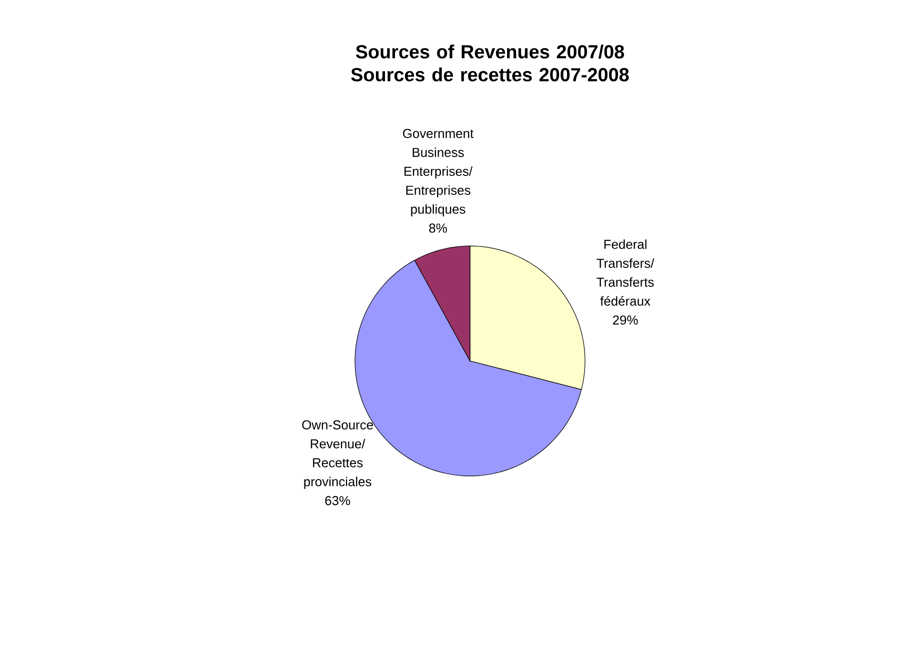  Describe the element at coordinates (438, 228) in the screenshot. I see `data-label: 8%` at that location.